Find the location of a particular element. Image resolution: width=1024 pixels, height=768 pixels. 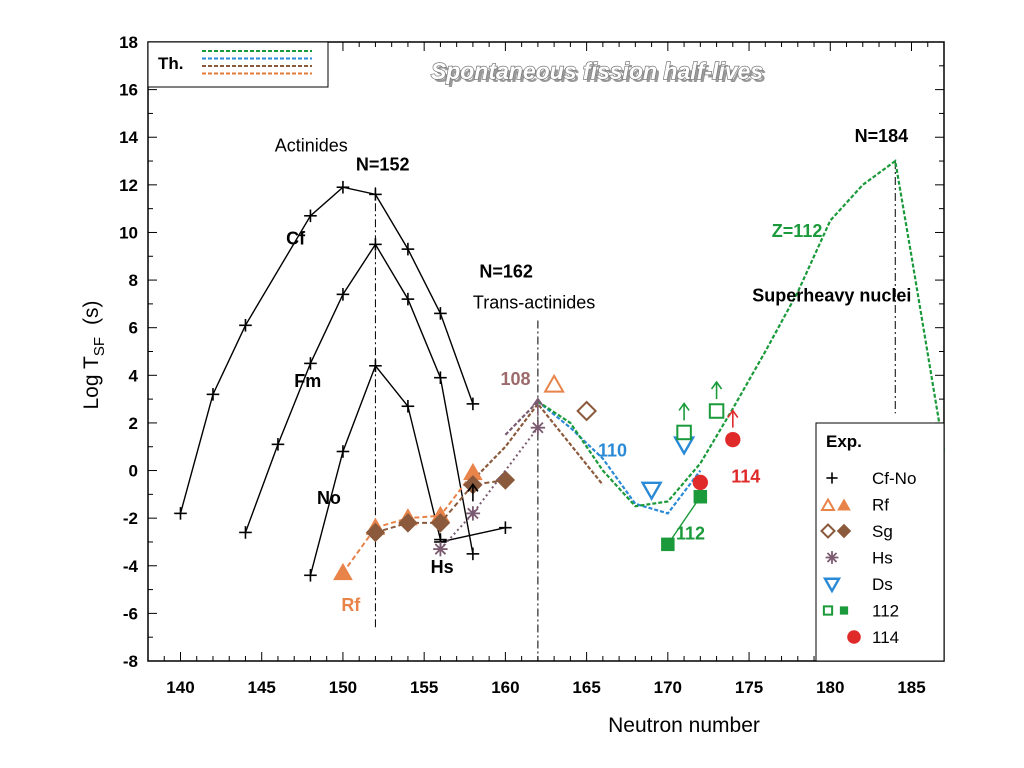

y-axis-title-sub: SF is located at coordinates (99, 346).